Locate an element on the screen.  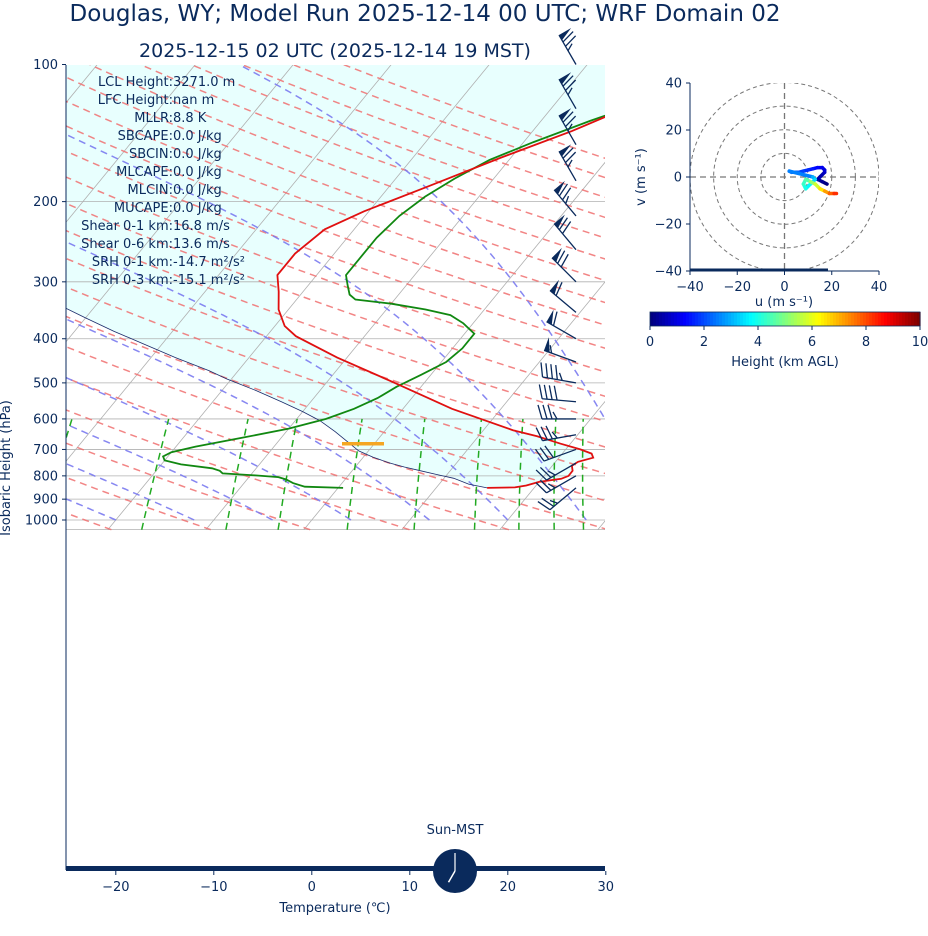
index-value: 0.0 J/kg is located at coordinates (197, 136).